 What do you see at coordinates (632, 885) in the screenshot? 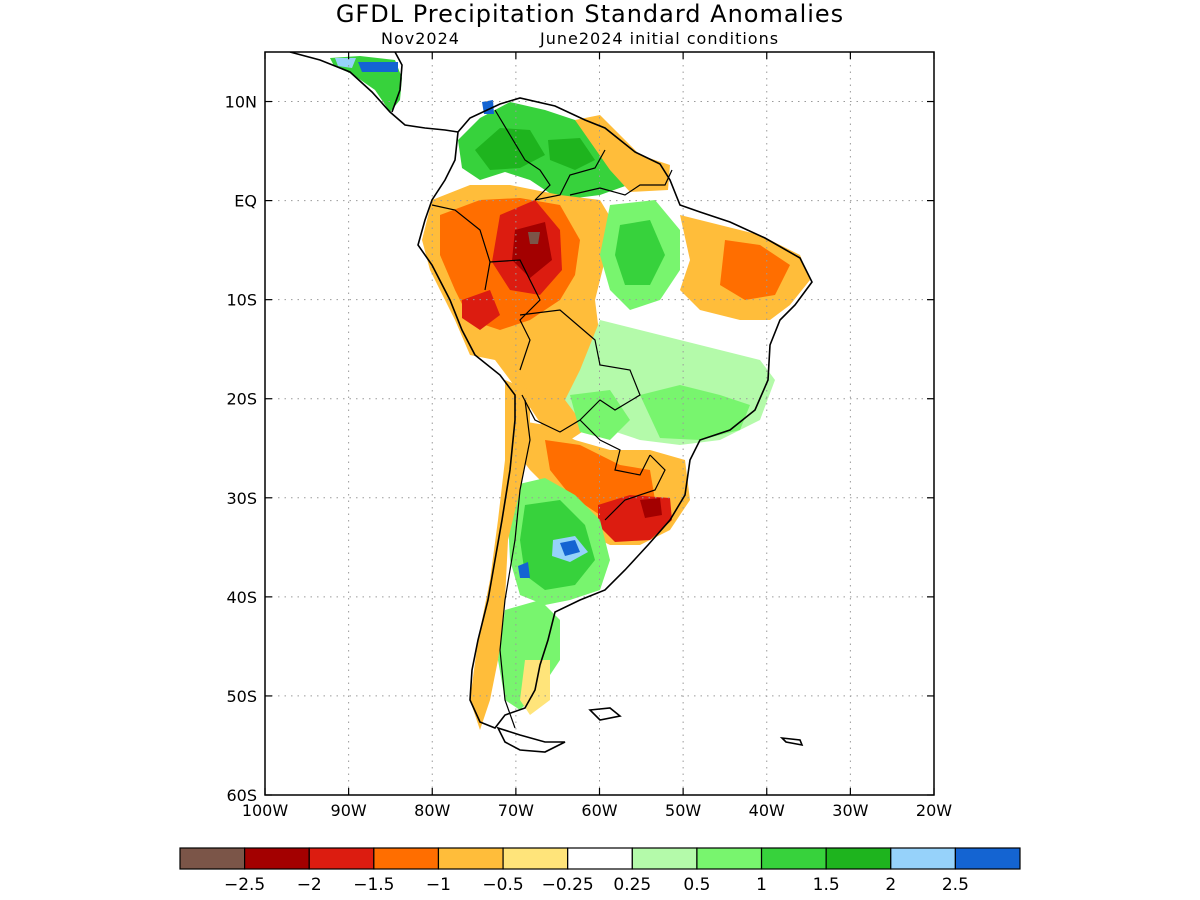
I see `colorbar-label: 0.25` at bounding box center [632, 885].